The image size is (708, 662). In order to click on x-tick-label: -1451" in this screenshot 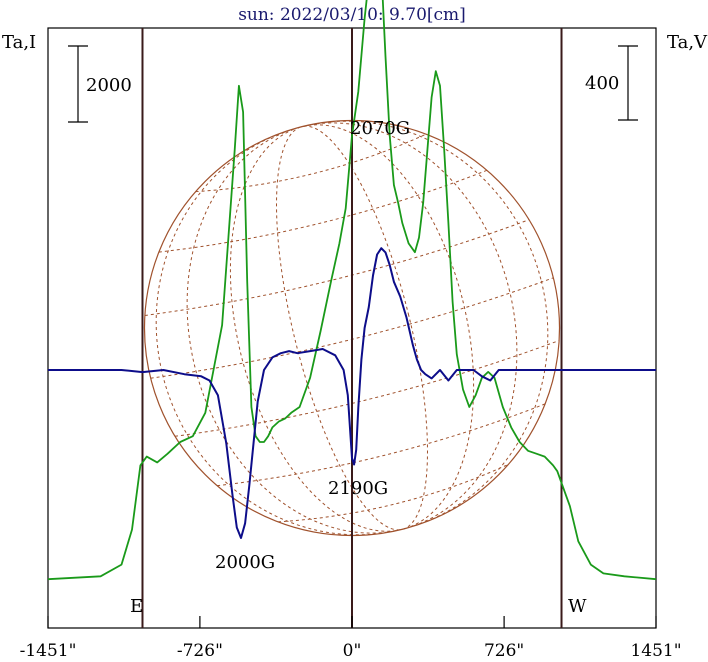, I will do `click(48, 651)`.